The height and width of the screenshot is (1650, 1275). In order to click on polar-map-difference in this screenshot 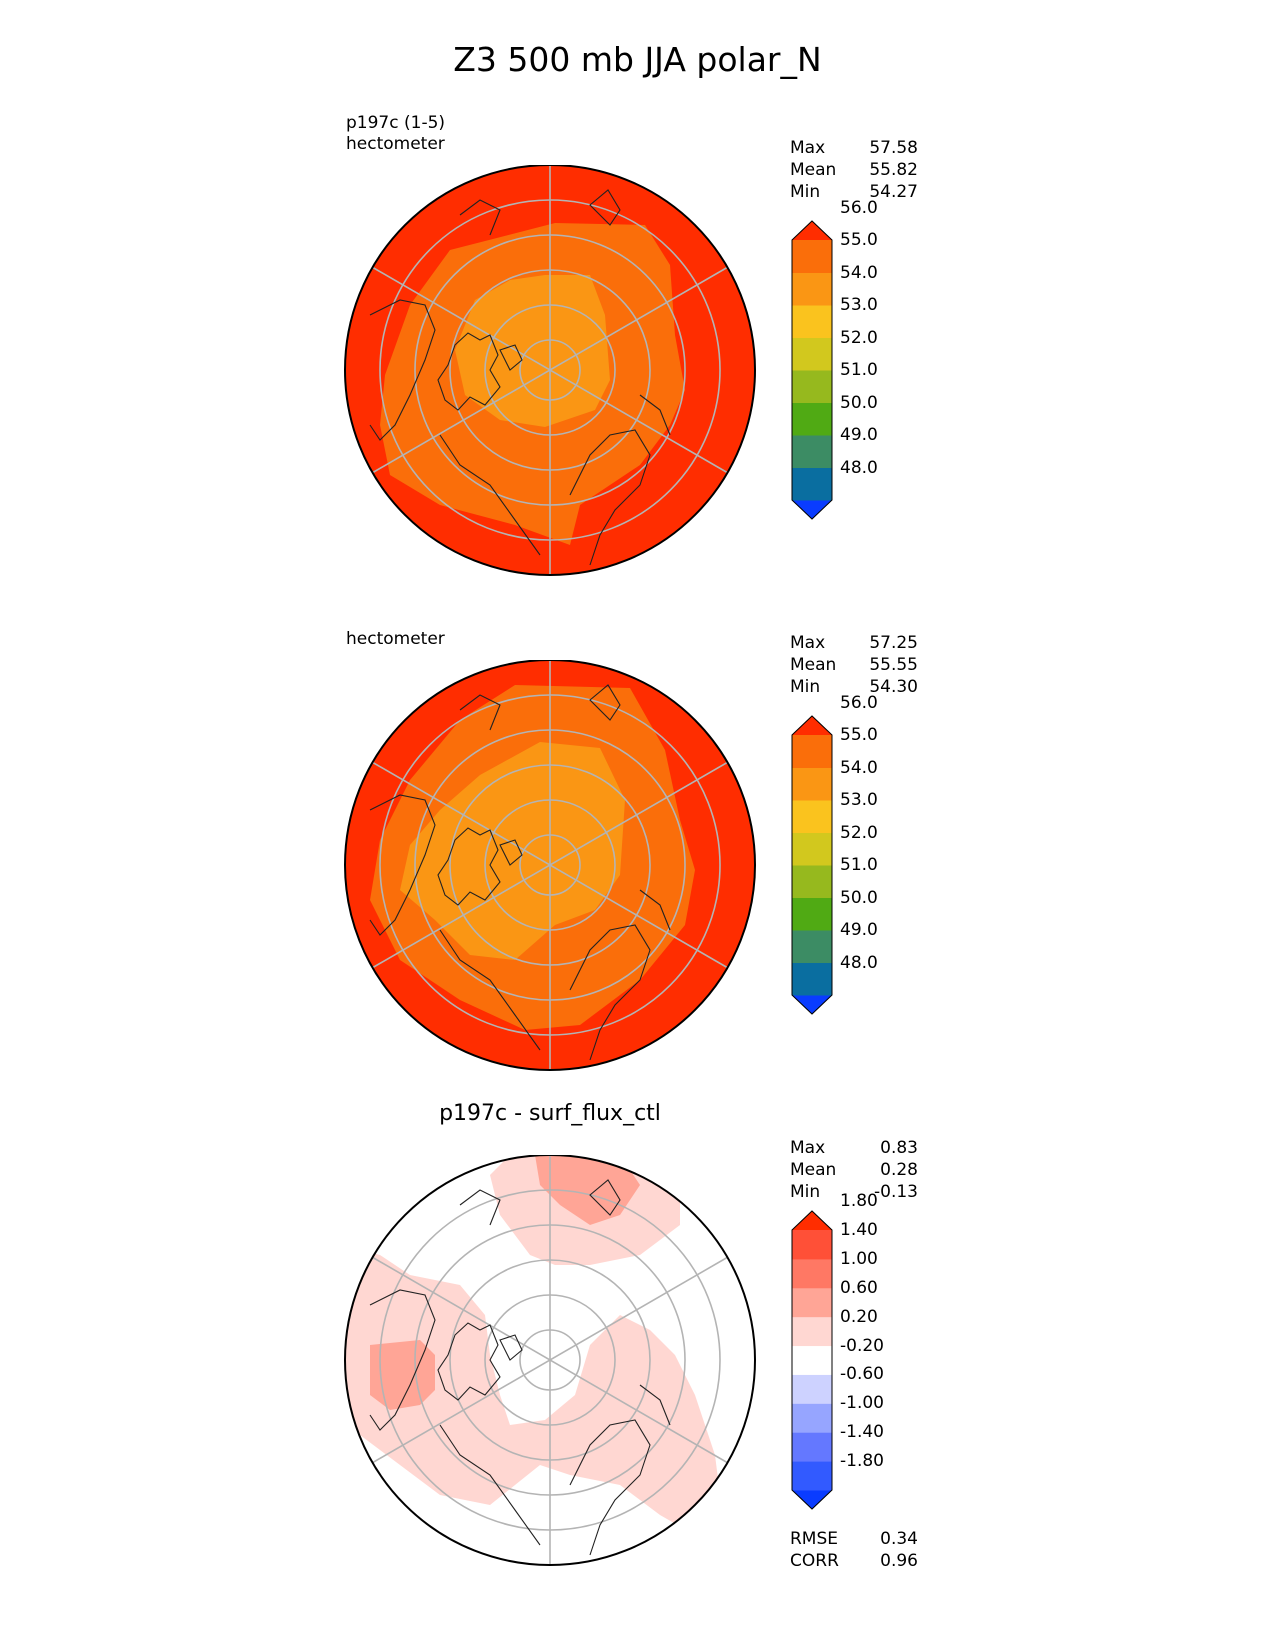, I will do `click(550, 1360)`.